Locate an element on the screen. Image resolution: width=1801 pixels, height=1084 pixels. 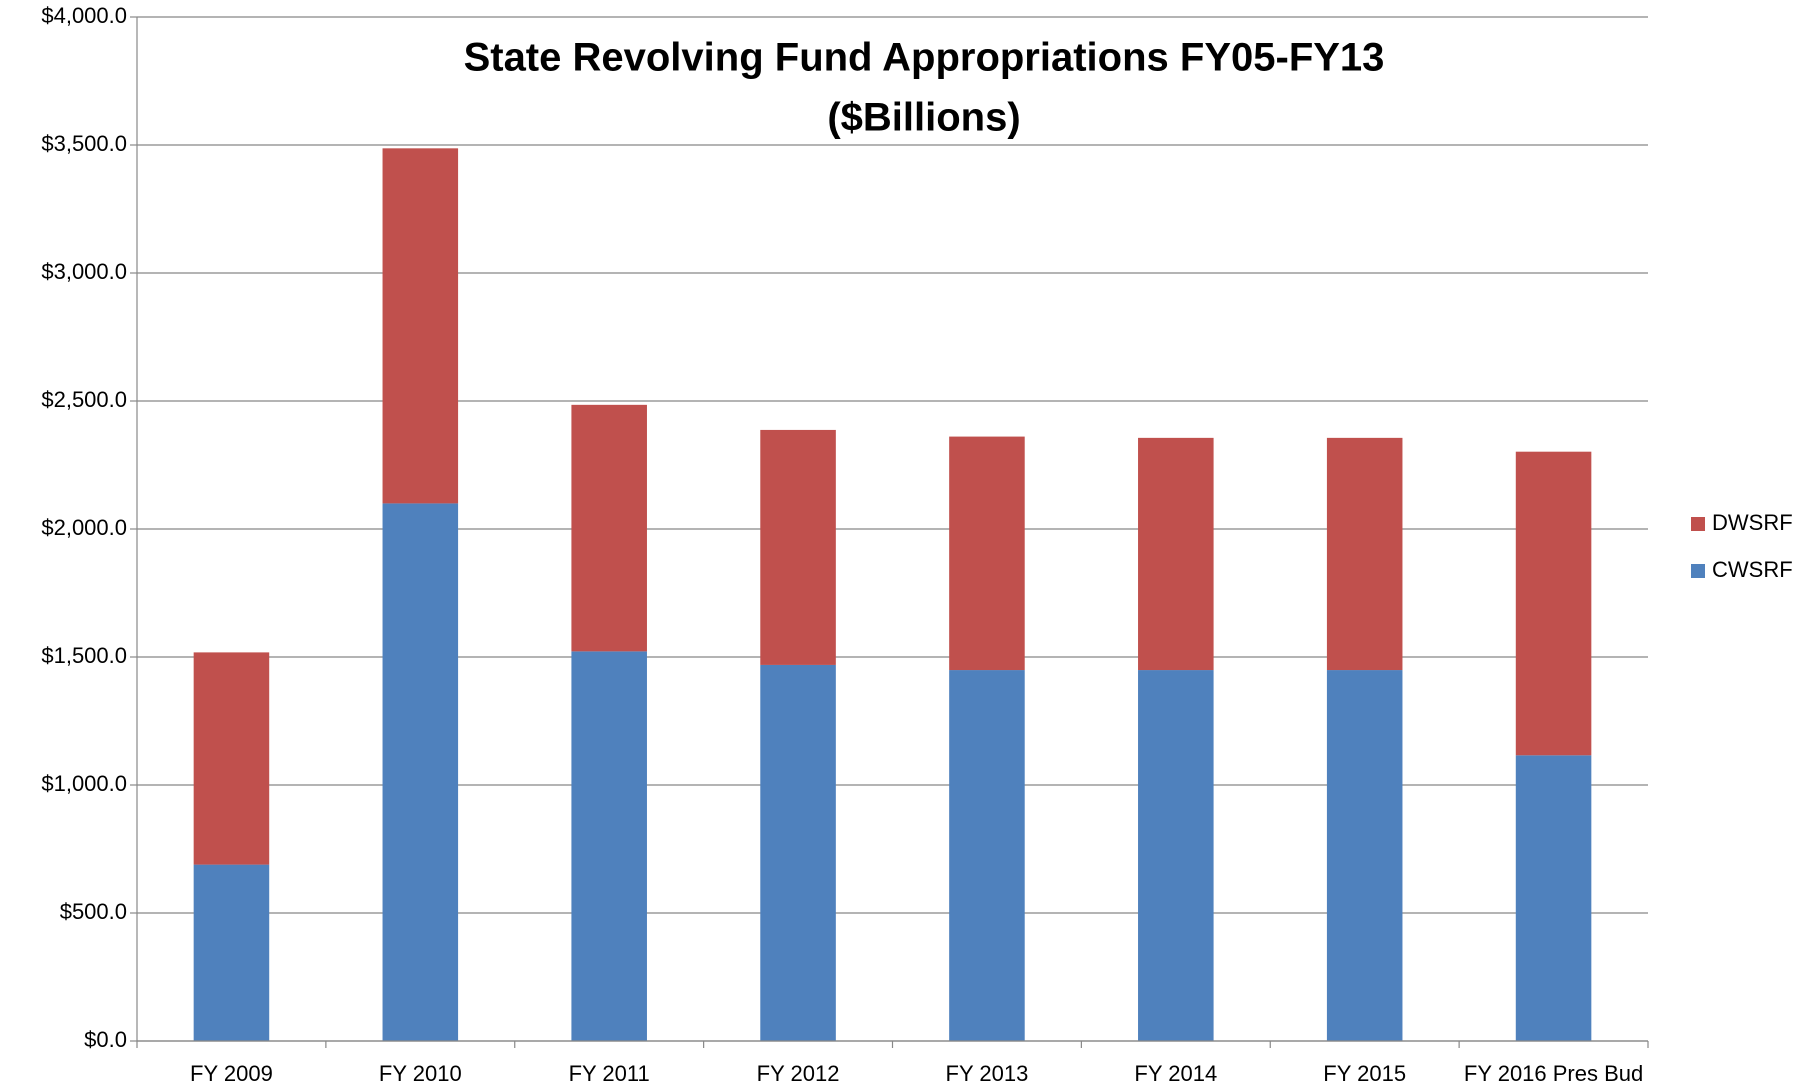
y-tick-label: $2,000.0 is located at coordinates (84, 527).